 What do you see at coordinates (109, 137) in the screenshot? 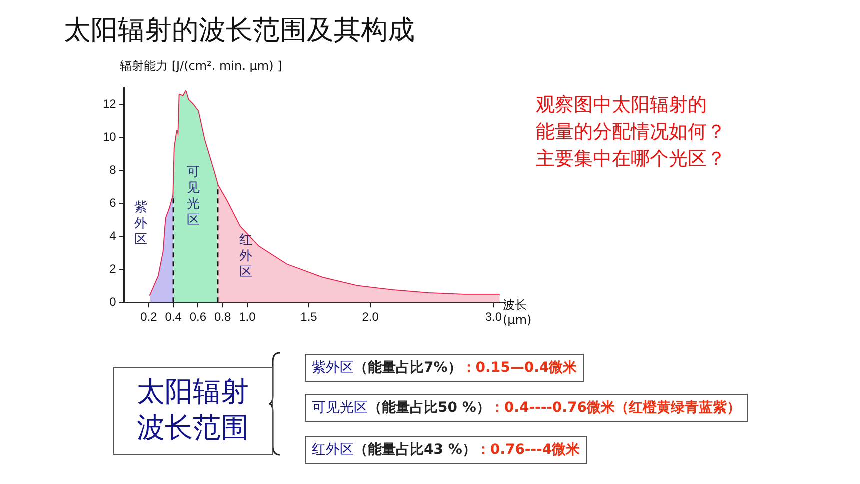
I see `y-tick-label: 10` at bounding box center [109, 137].